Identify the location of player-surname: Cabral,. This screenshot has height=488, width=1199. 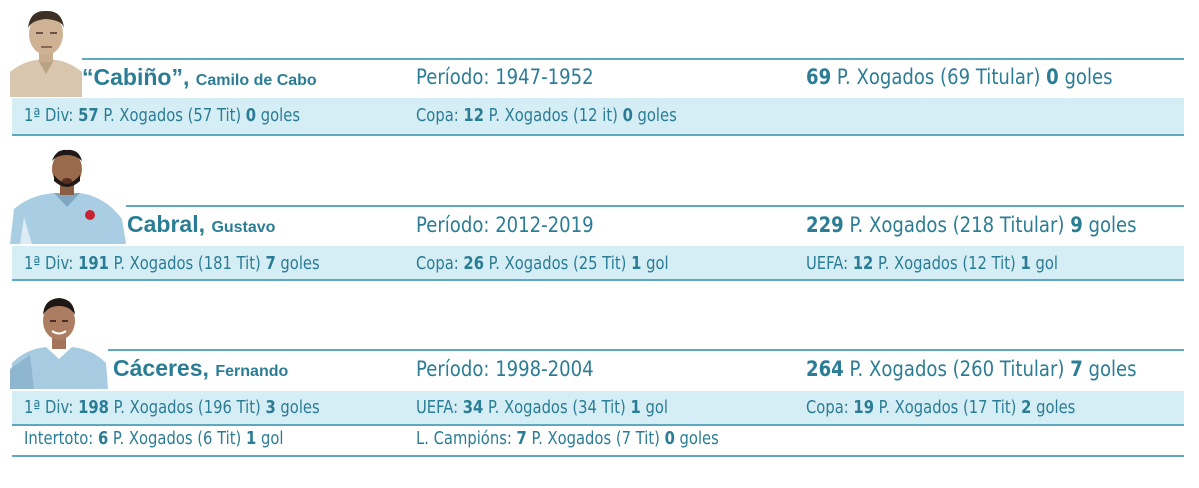
(166, 224).